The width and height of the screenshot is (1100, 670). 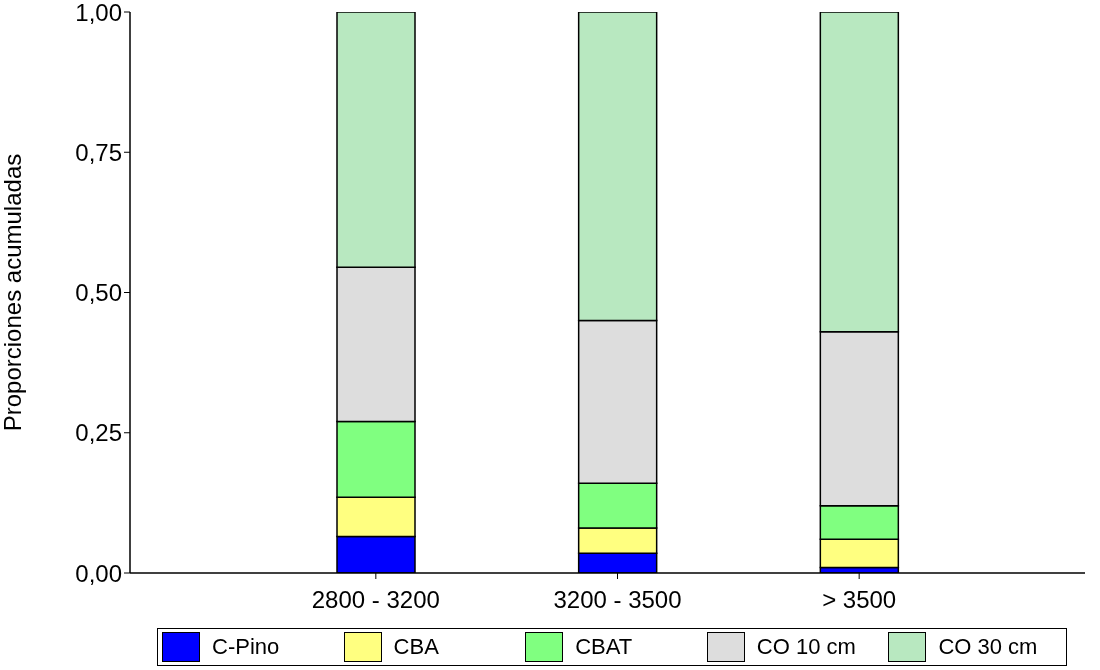 What do you see at coordinates (98, 433) in the screenshot?
I see `y-tick-label: 0,25` at bounding box center [98, 433].